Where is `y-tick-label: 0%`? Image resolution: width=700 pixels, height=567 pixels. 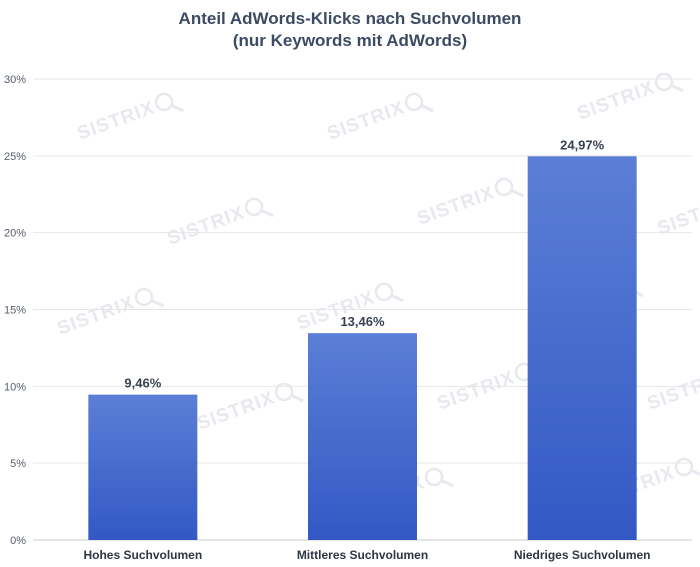
y-tick-label: 0% is located at coordinates (18, 541).